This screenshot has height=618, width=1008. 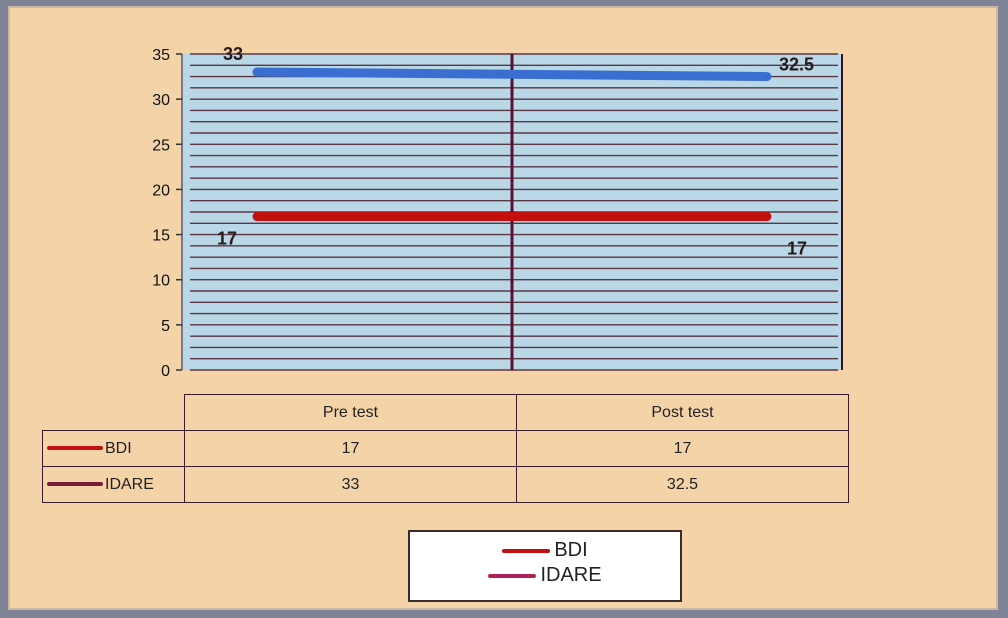 What do you see at coordinates (161, 55) in the screenshot?
I see `y-tick-label: 35` at bounding box center [161, 55].